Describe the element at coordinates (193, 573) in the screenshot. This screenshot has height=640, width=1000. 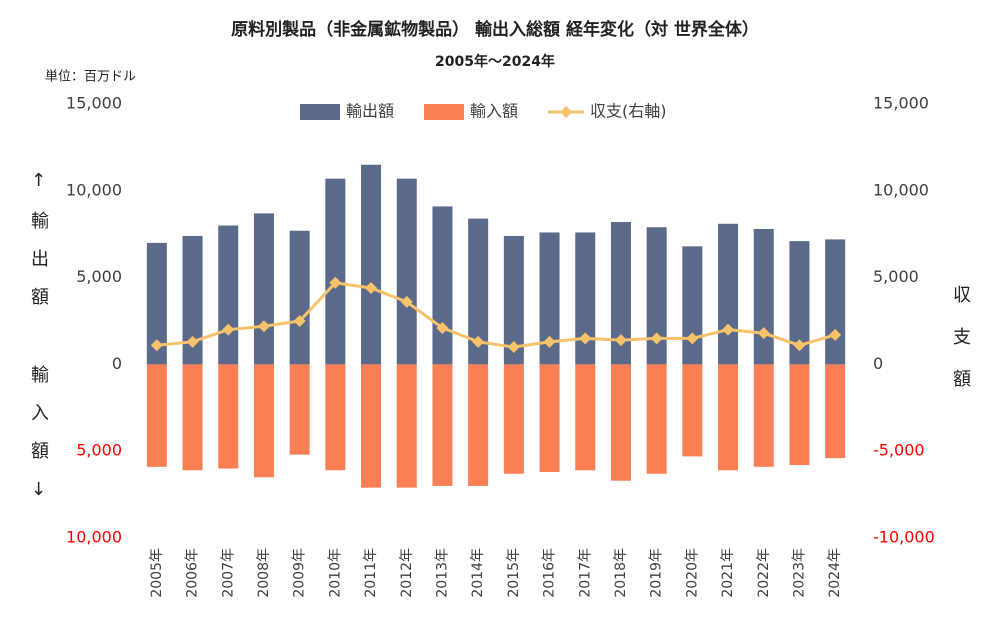
I see `x-tick-label: 2006年` at that location.